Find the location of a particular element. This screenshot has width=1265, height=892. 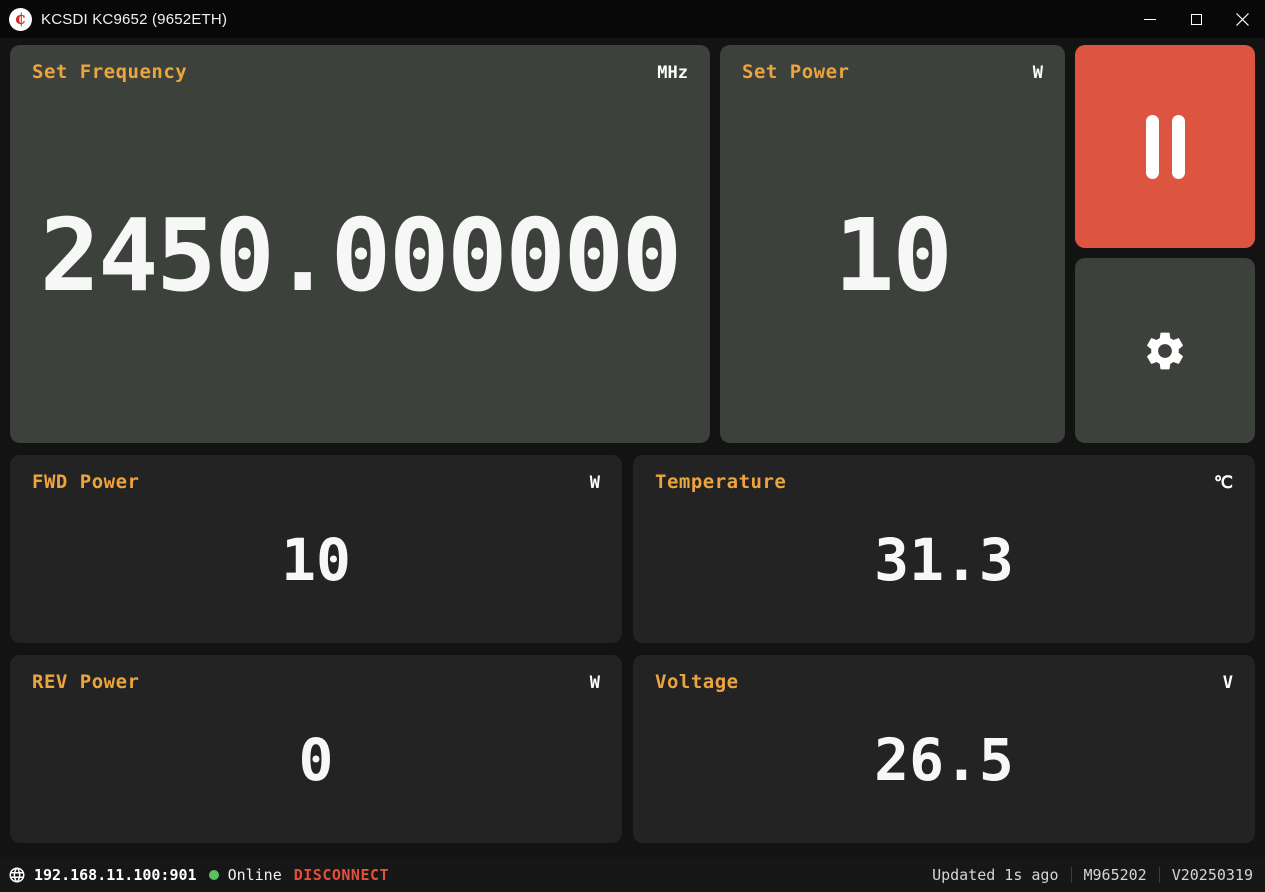

maximize-button is located at coordinates (1196, 19).